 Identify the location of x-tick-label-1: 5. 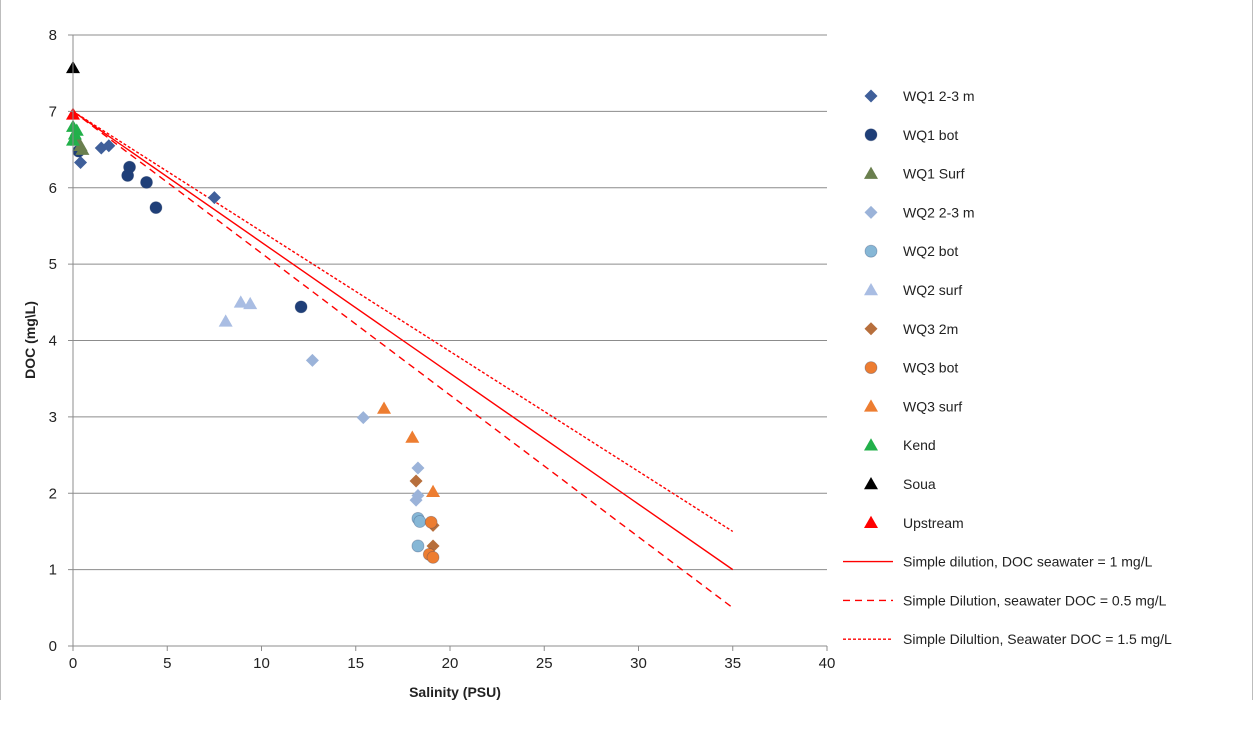
(167, 663).